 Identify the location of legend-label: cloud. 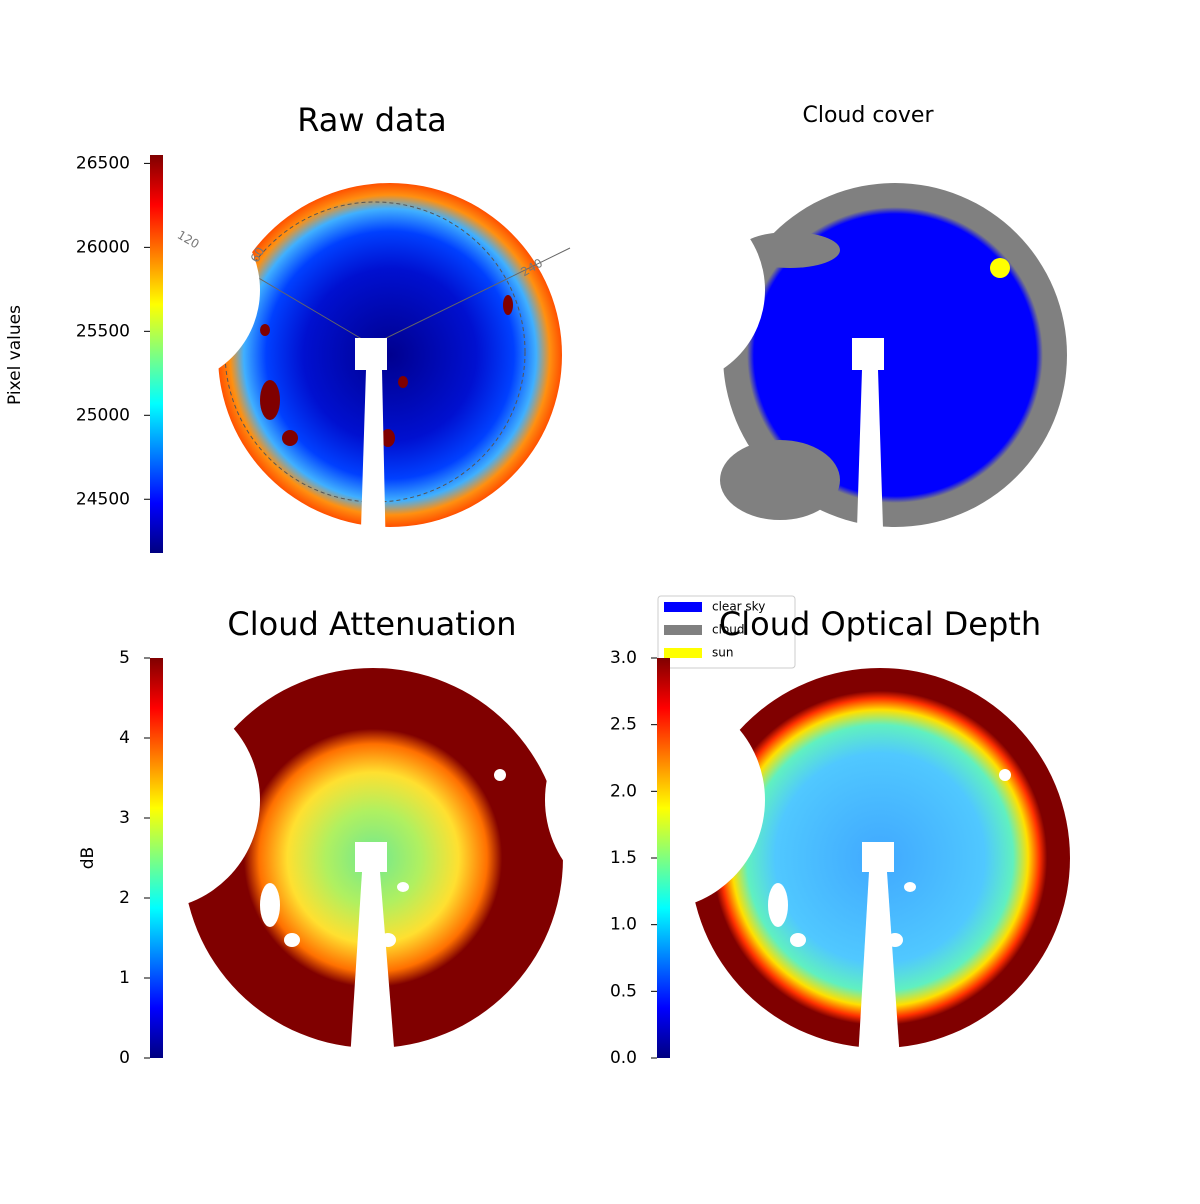
(728, 630).